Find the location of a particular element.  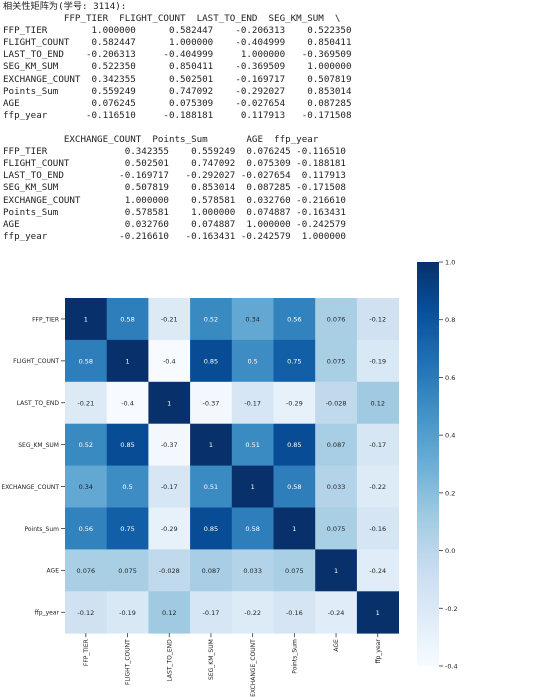

cell-value-label: -0.4 is located at coordinates (169, 361).